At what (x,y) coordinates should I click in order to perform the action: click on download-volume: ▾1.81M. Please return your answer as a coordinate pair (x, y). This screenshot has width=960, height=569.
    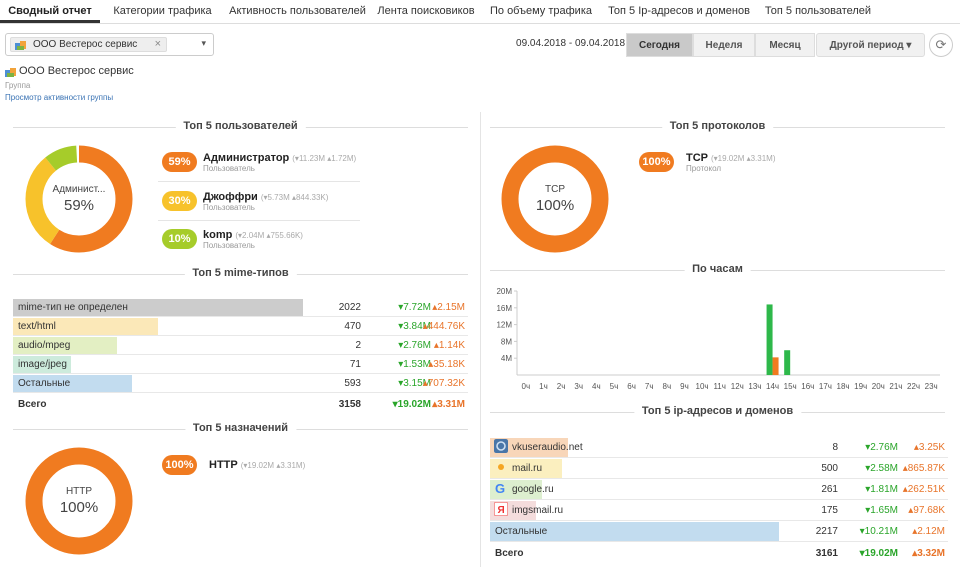
    Looking at the image, I should click on (881, 489).